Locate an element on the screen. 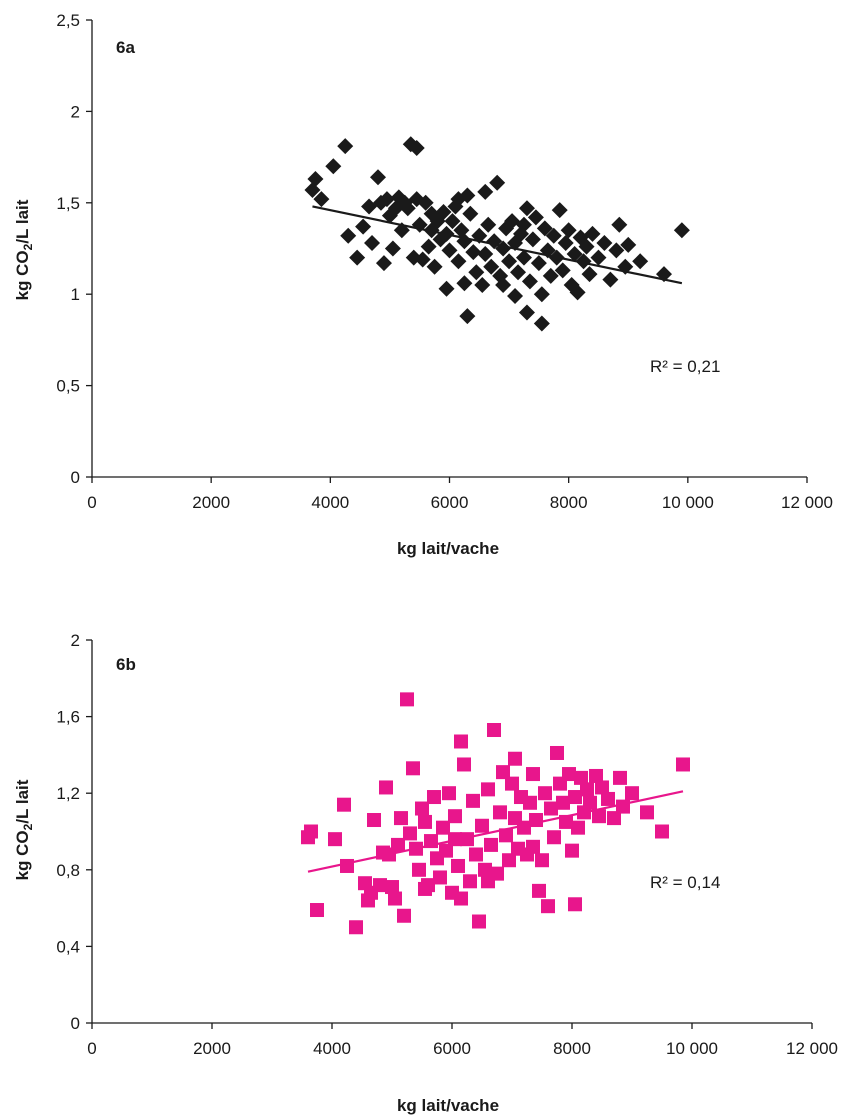 This screenshot has width=850, height=1117. y-tick-label-6a: 1,5 is located at coordinates (68, 203).